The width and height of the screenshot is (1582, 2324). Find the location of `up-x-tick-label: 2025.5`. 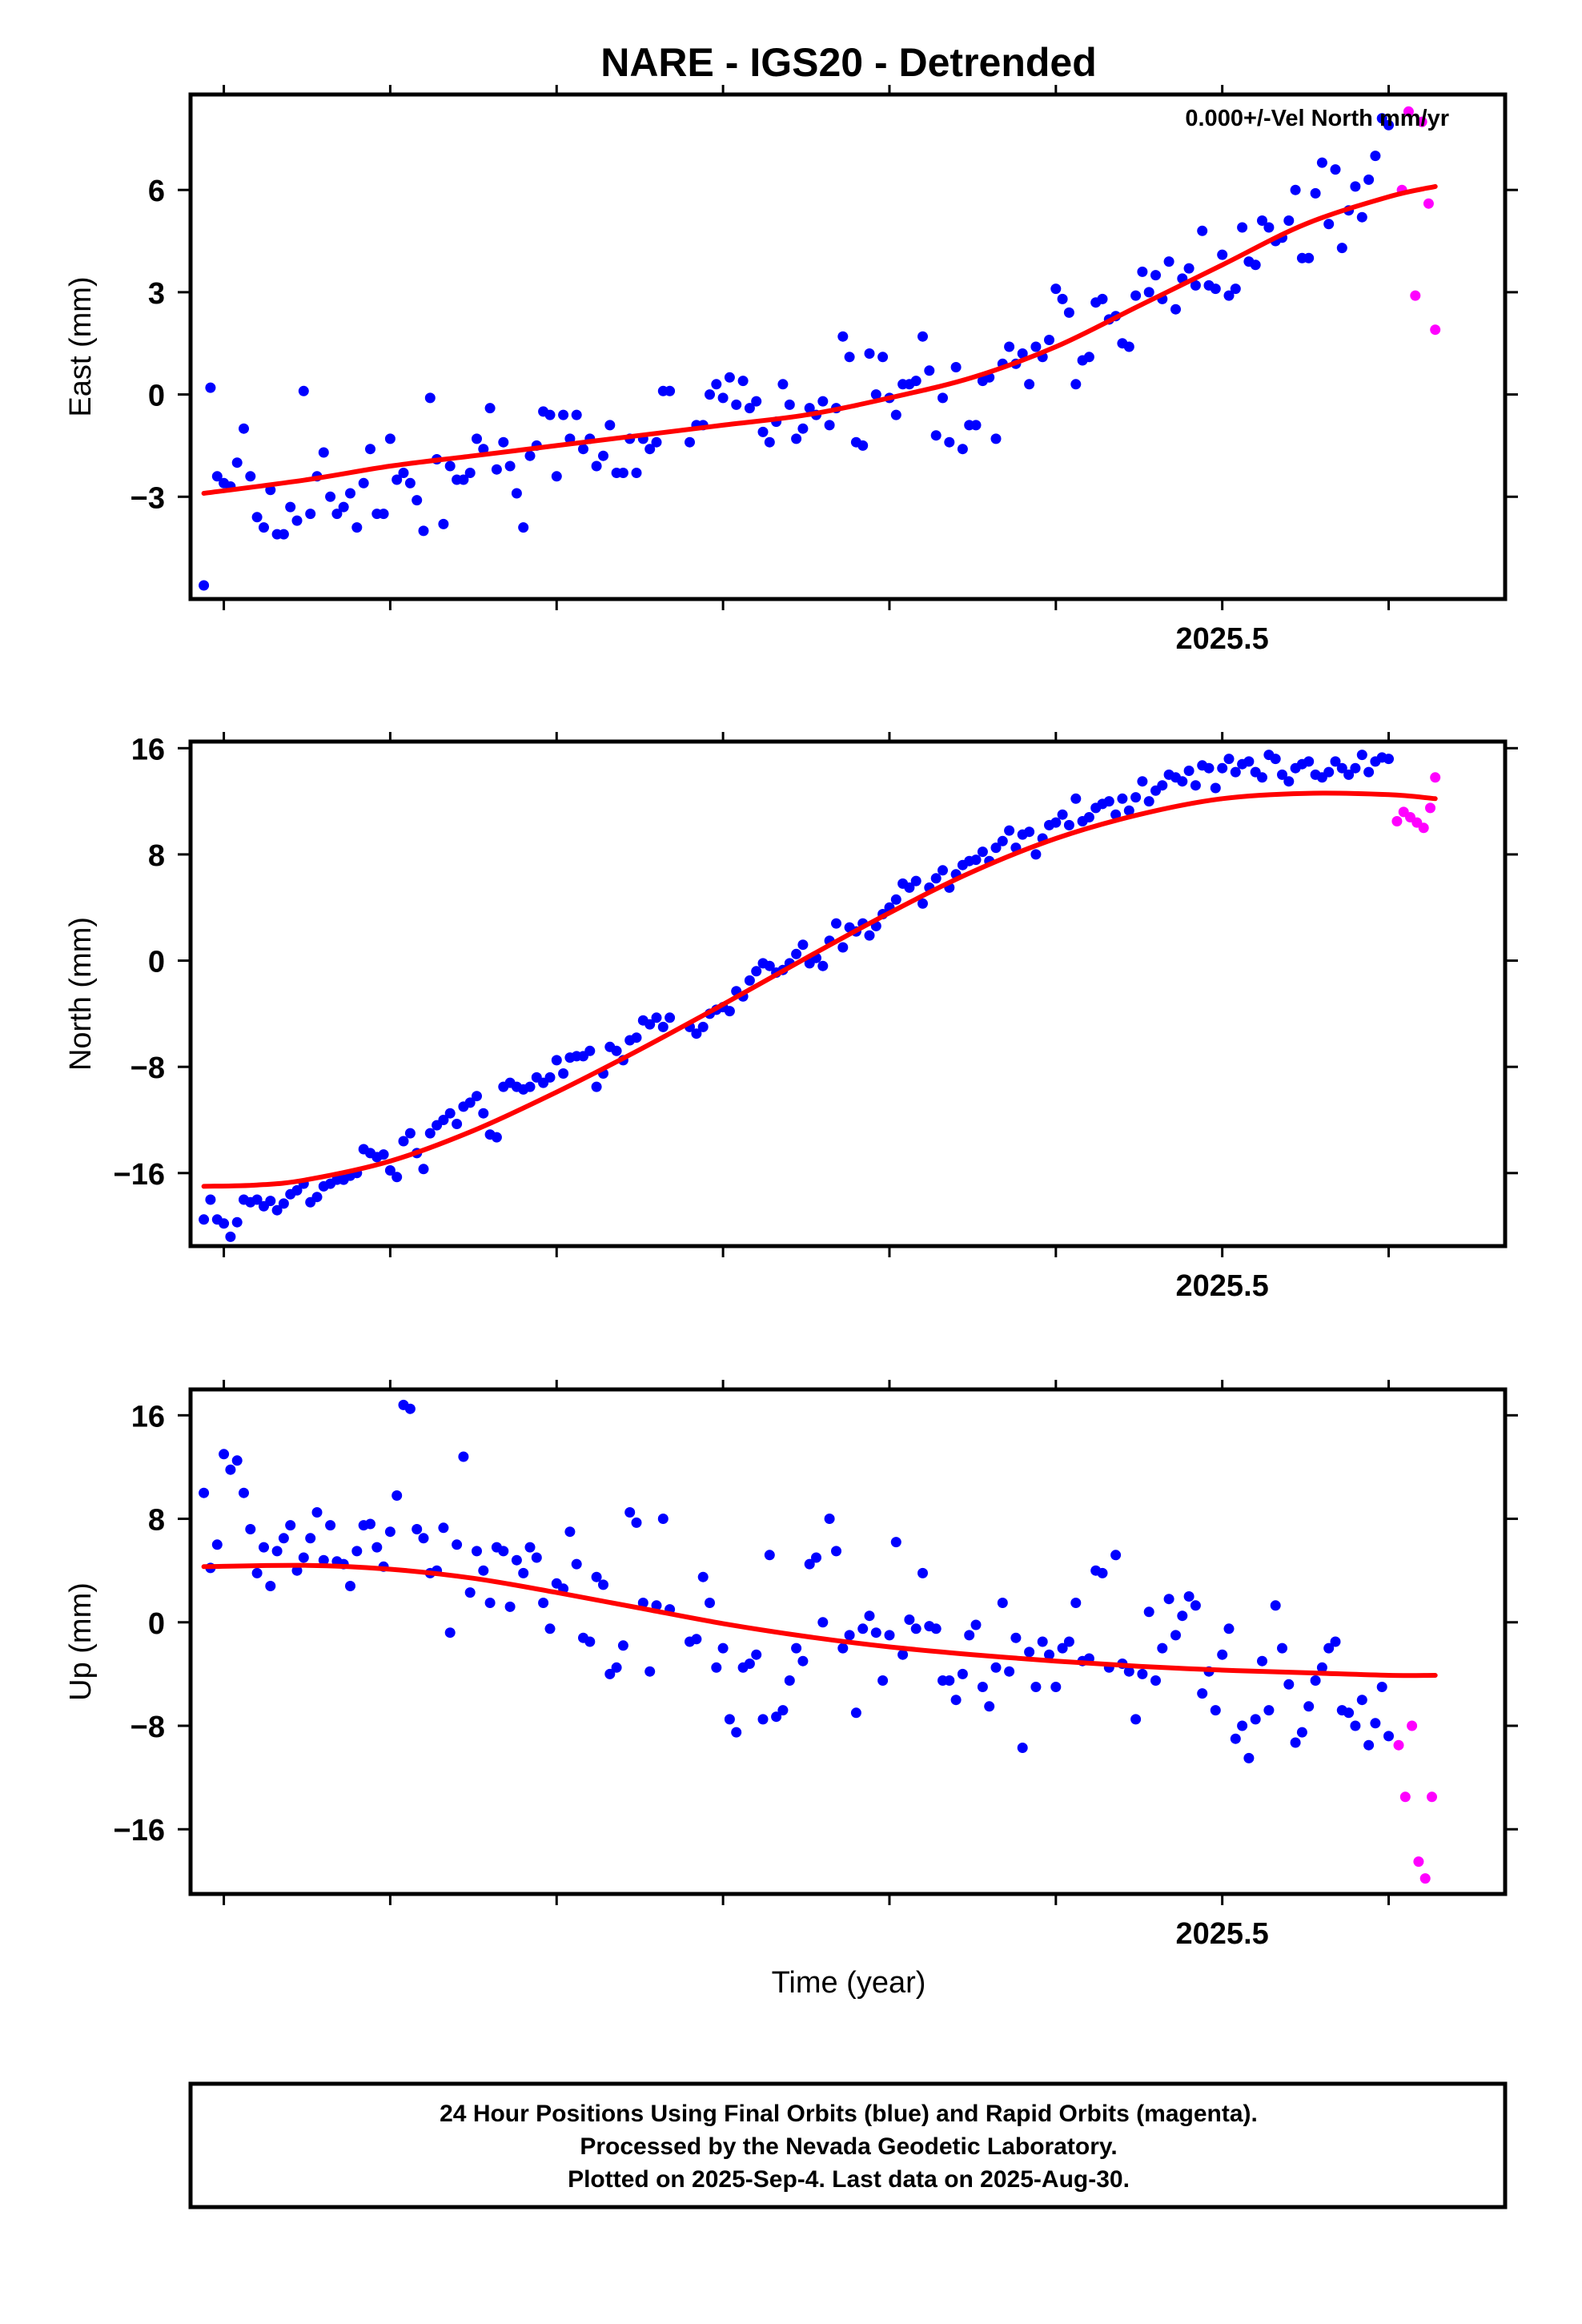

up-x-tick-label: 2025.5 is located at coordinates (1222, 1934).